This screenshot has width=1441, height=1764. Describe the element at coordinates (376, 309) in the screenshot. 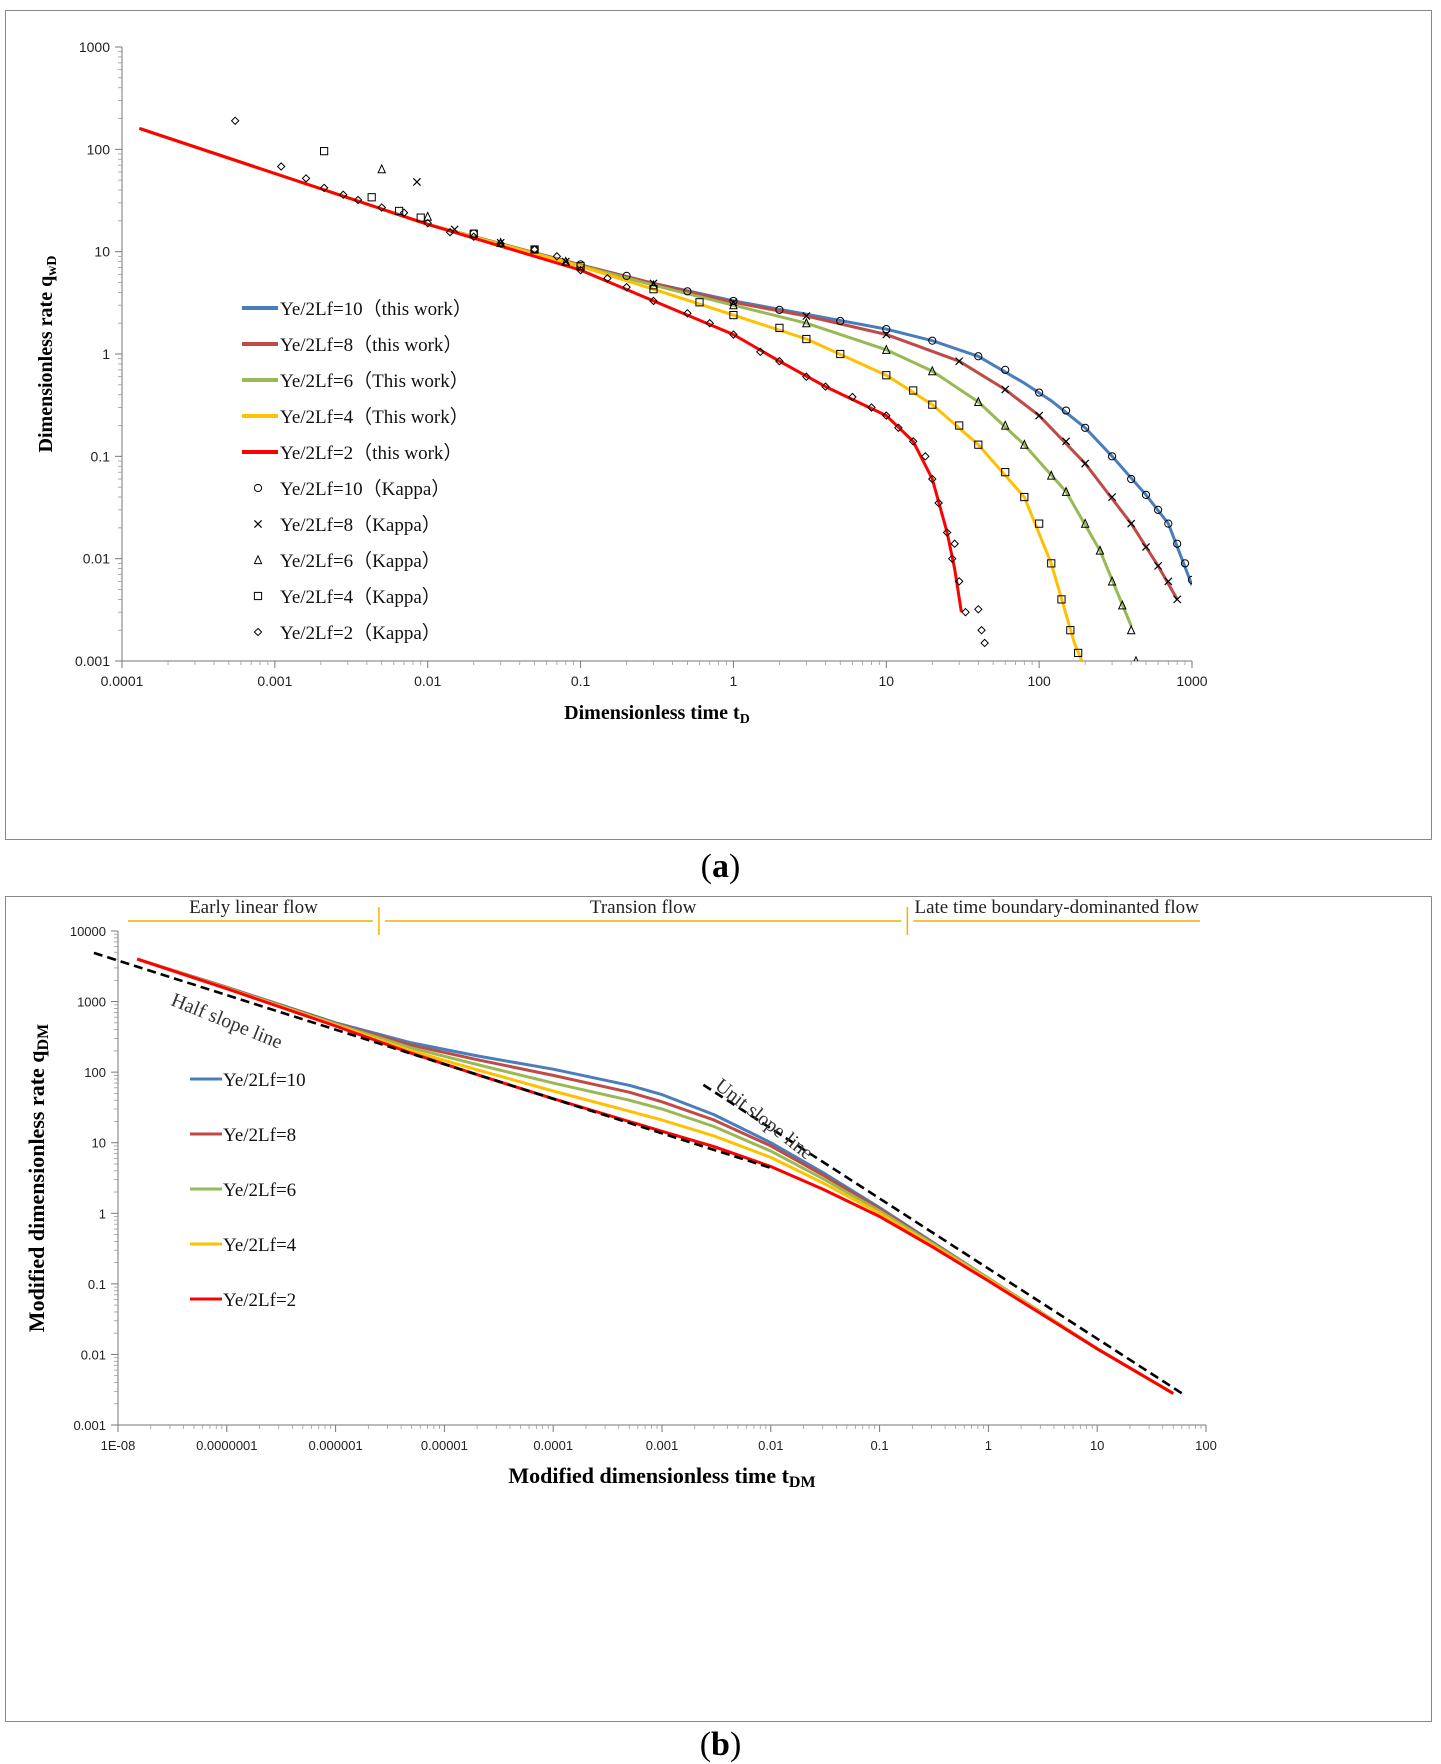

I see `legend-label: Ye/2Lf=10（this work）` at that location.